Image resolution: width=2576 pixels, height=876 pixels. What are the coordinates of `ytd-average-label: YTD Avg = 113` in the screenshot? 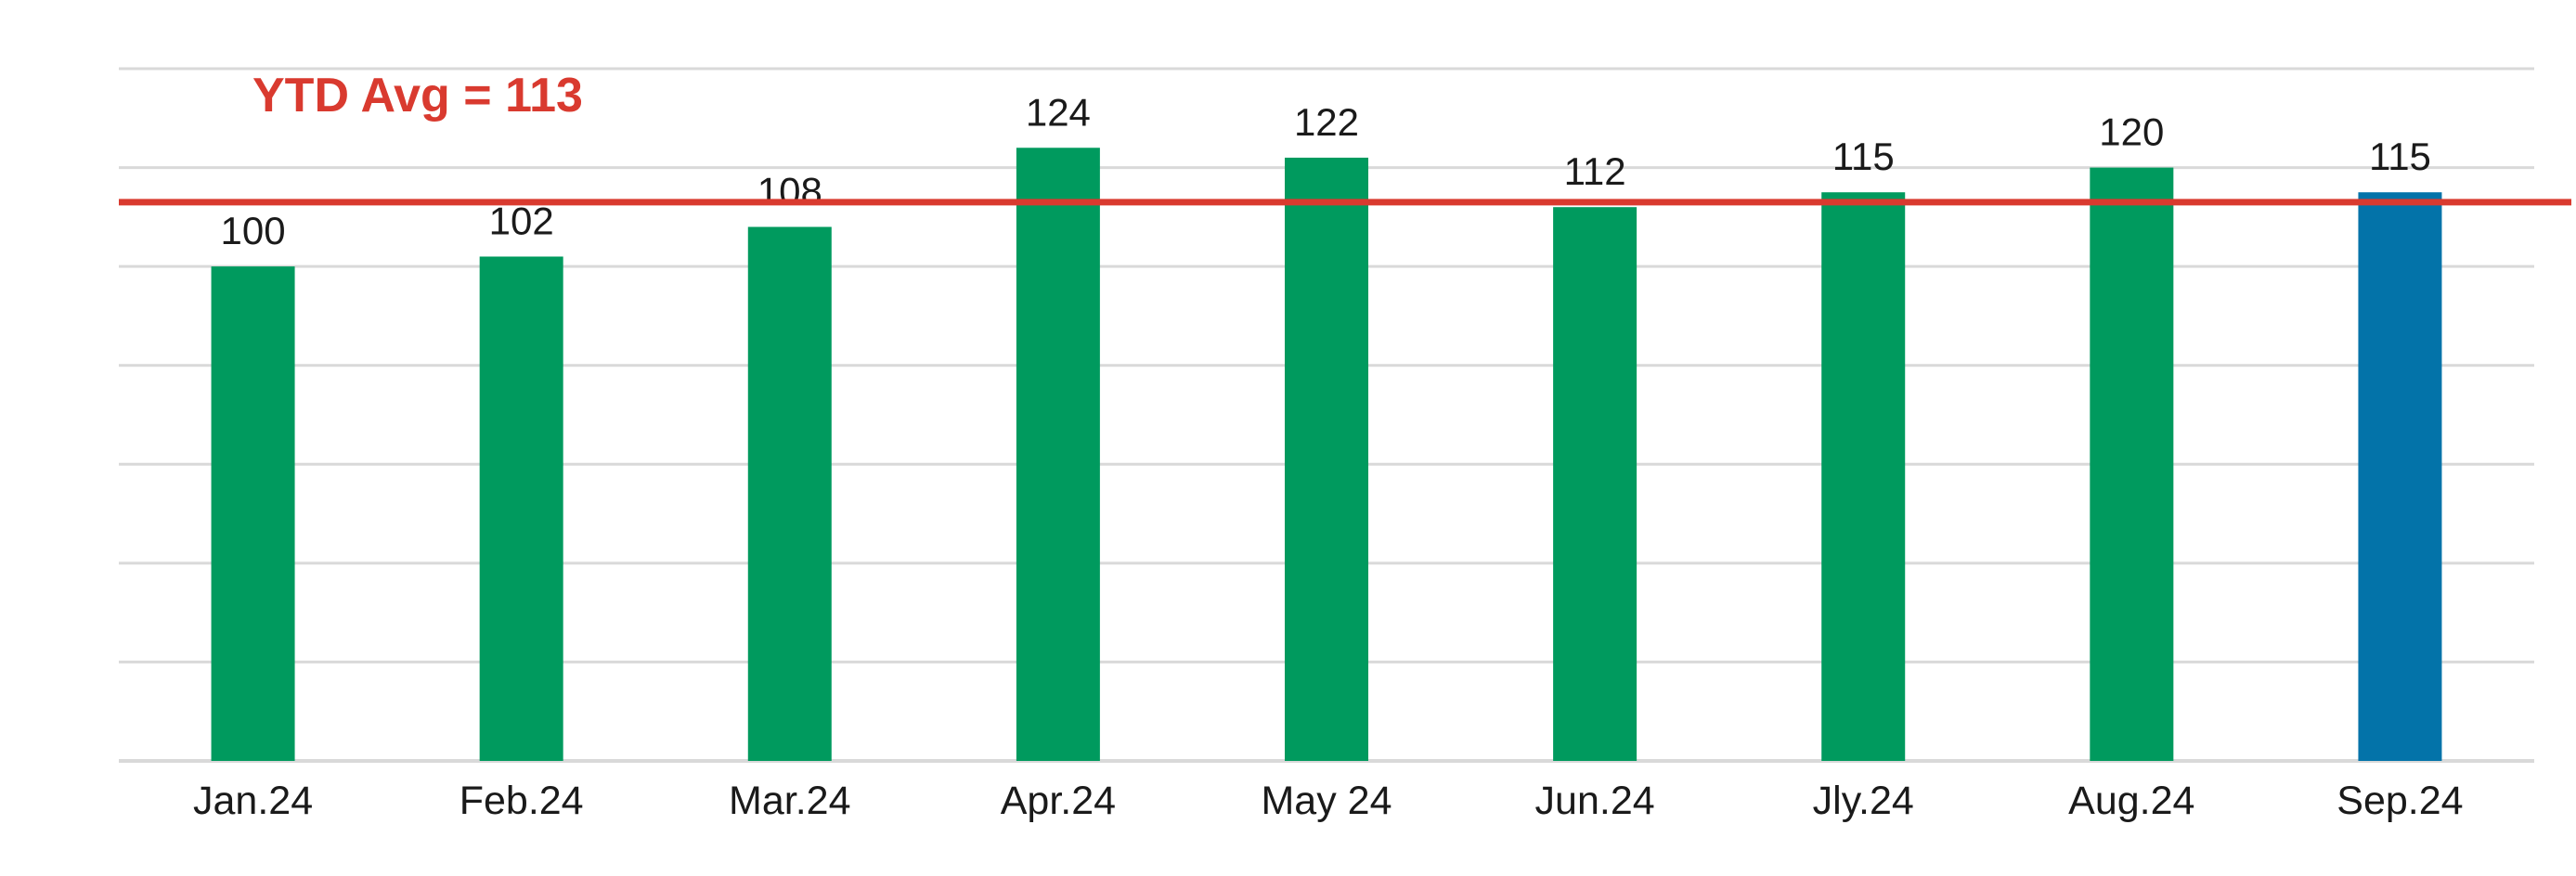 It's located at (417, 95).